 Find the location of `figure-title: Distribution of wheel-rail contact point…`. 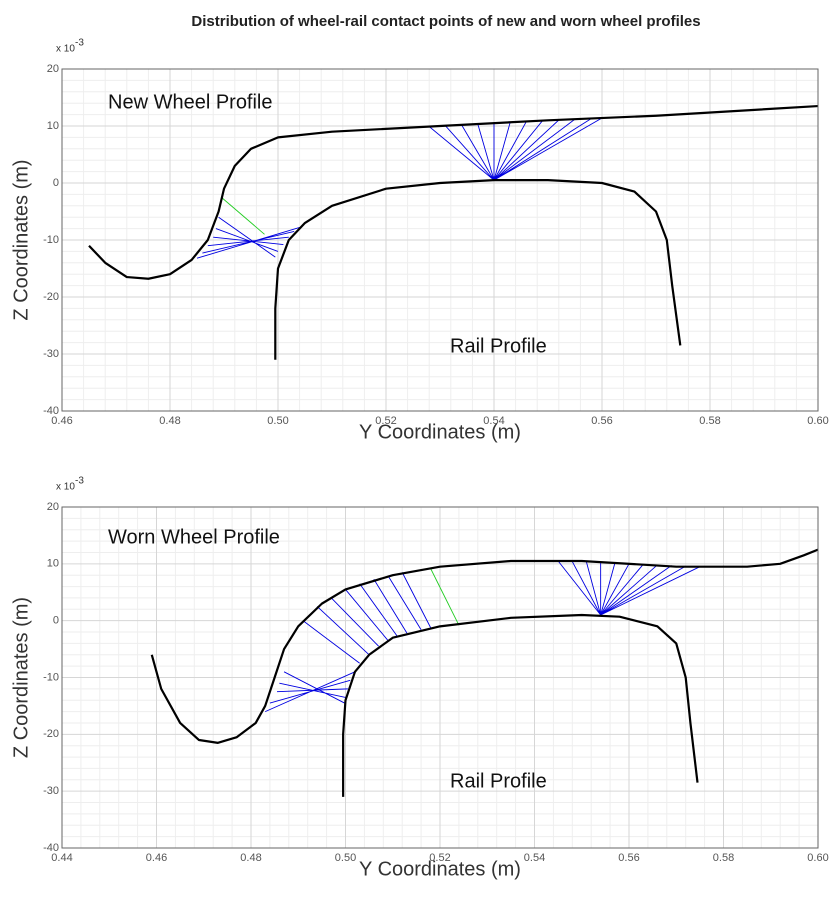

figure-title: Distribution of wheel-rail contact point… is located at coordinates (445, 21).